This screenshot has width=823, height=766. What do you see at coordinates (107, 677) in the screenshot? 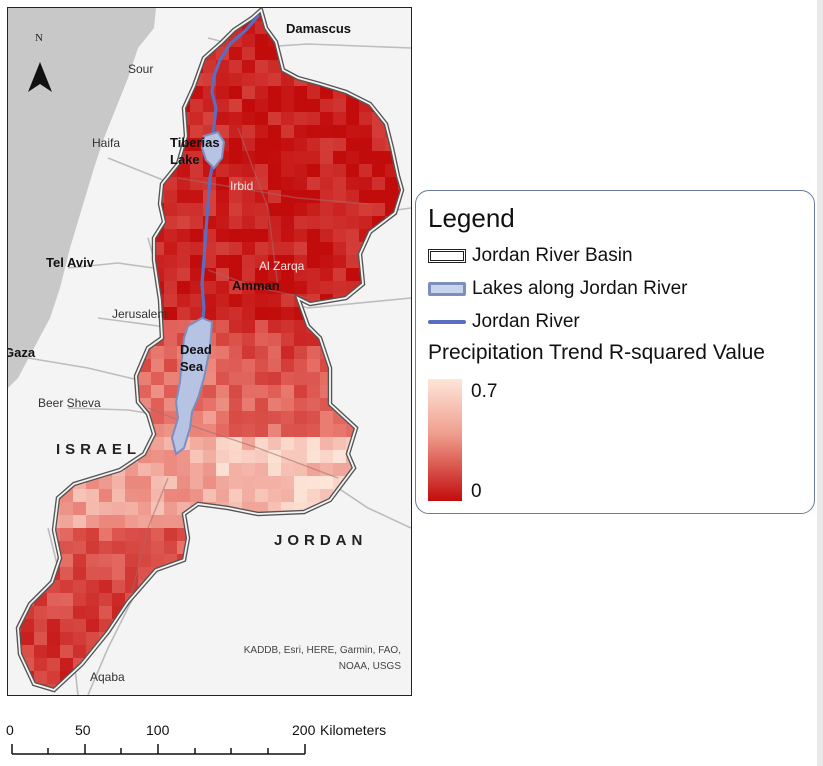
I see `place-aqaba: Aqaba` at bounding box center [107, 677].